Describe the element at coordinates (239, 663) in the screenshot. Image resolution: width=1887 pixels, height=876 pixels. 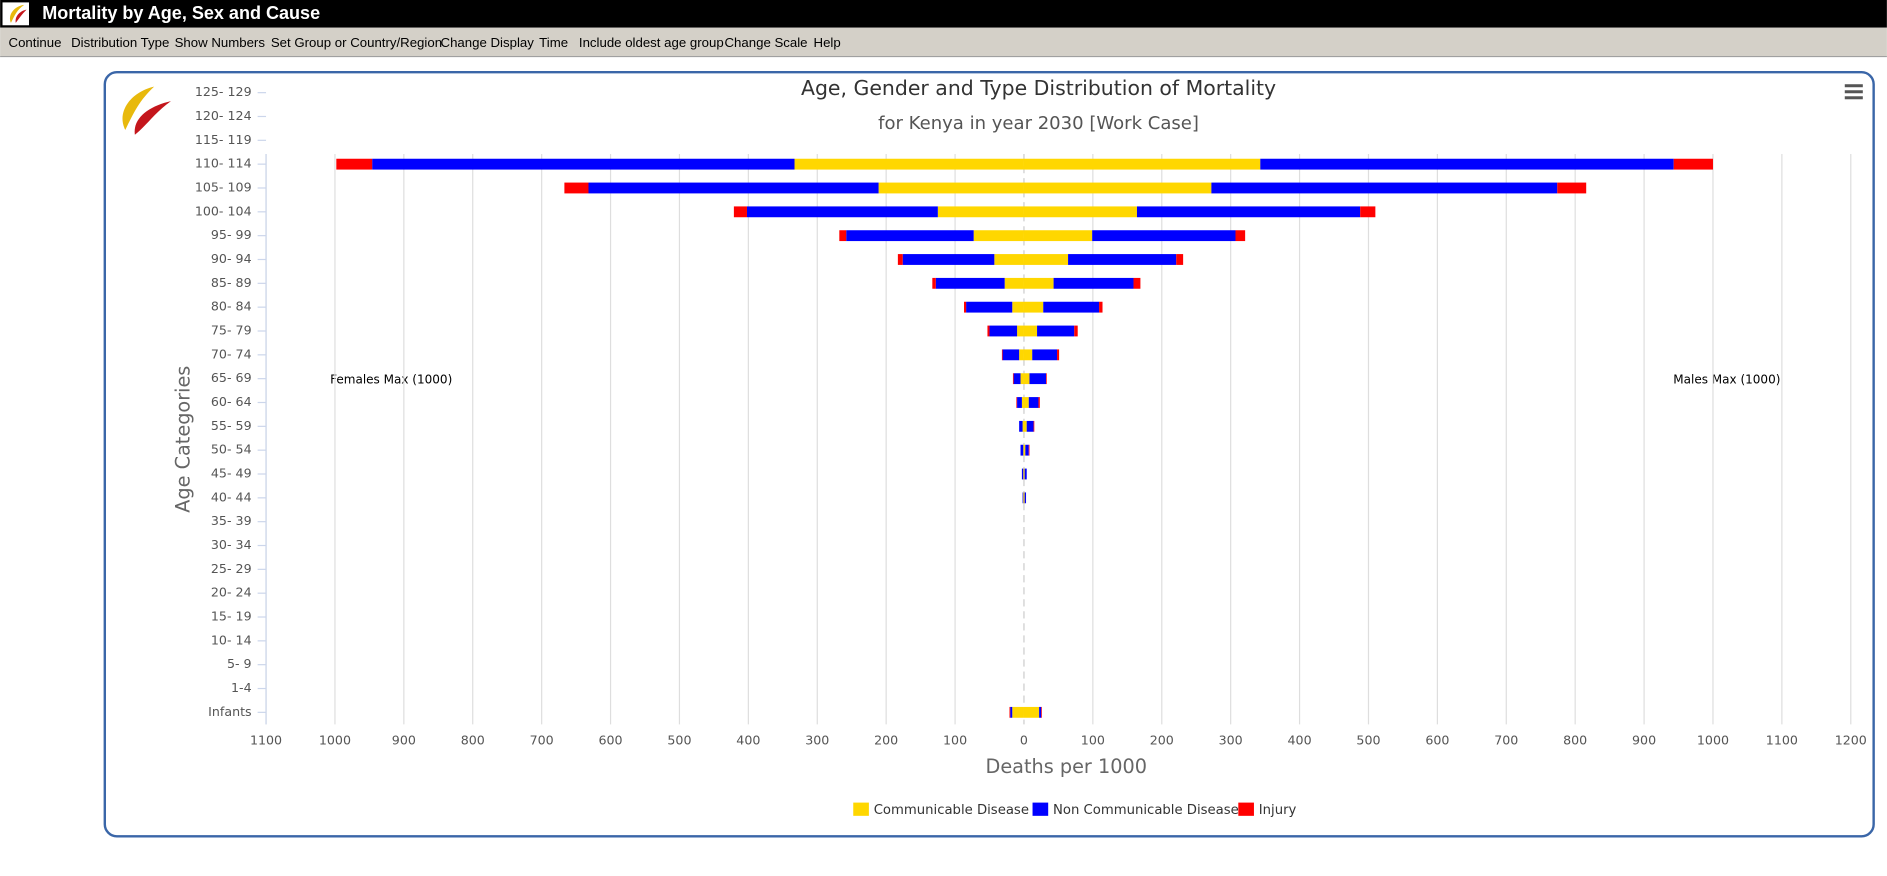
I see `y-tick-label: 5- 9` at that location.